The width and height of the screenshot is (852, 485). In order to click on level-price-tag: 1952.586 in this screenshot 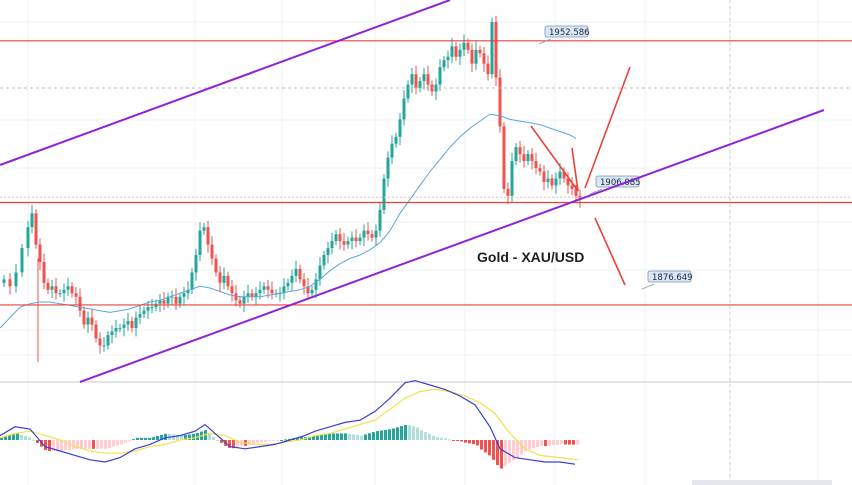, I will do `click(564, 35)`.